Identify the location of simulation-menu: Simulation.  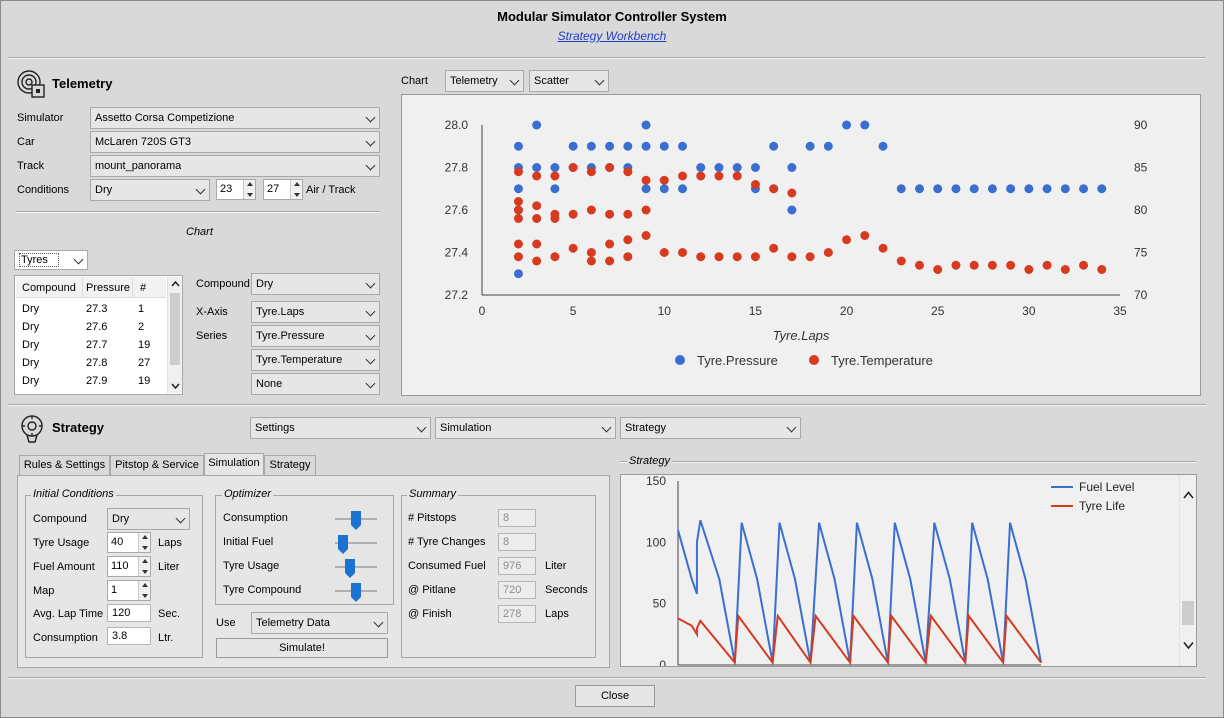
(525, 428).